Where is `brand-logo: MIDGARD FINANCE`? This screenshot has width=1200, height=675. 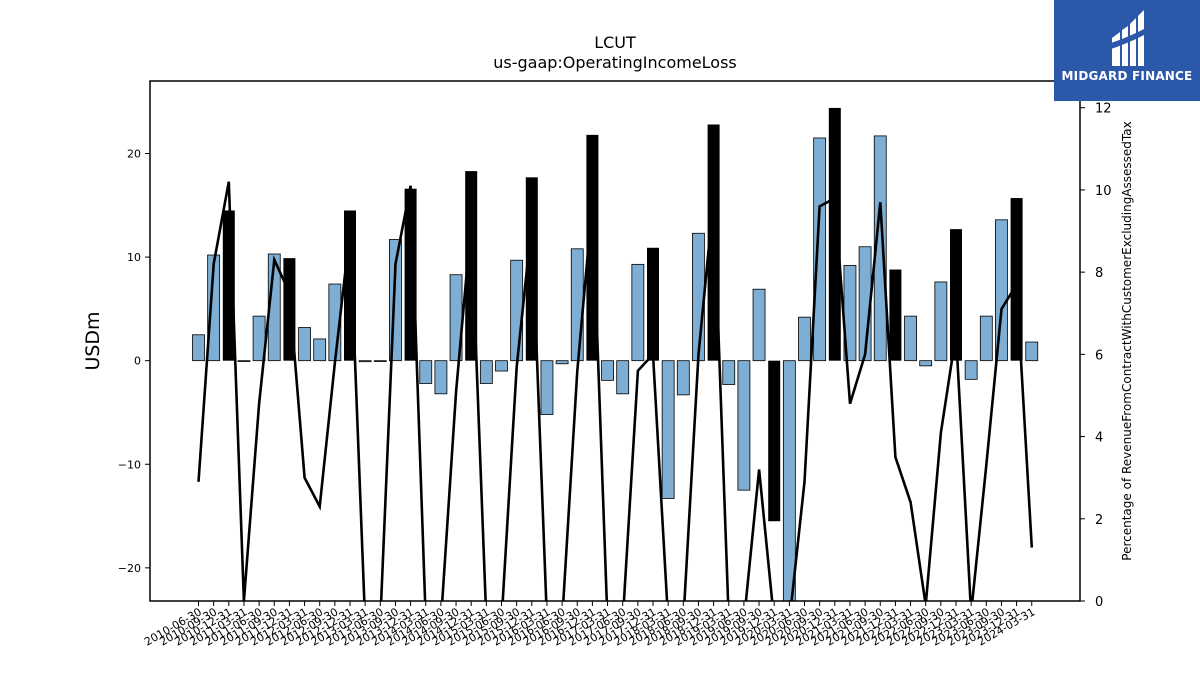
brand-logo: MIDGARD FINANCE is located at coordinates (1127, 50).